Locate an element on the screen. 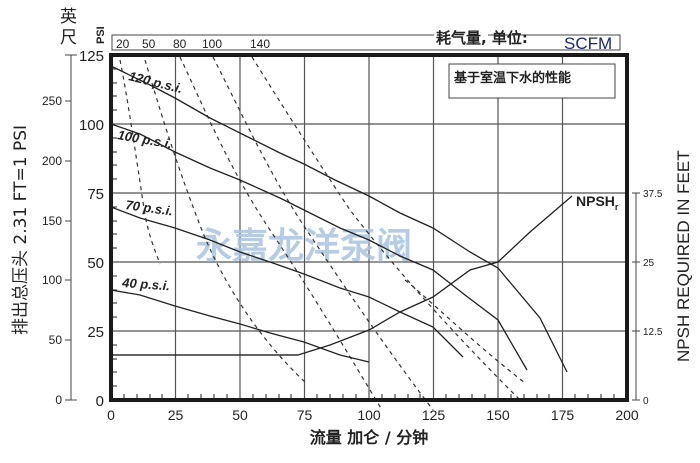  x-tick-200: 200 is located at coordinates (627, 415).